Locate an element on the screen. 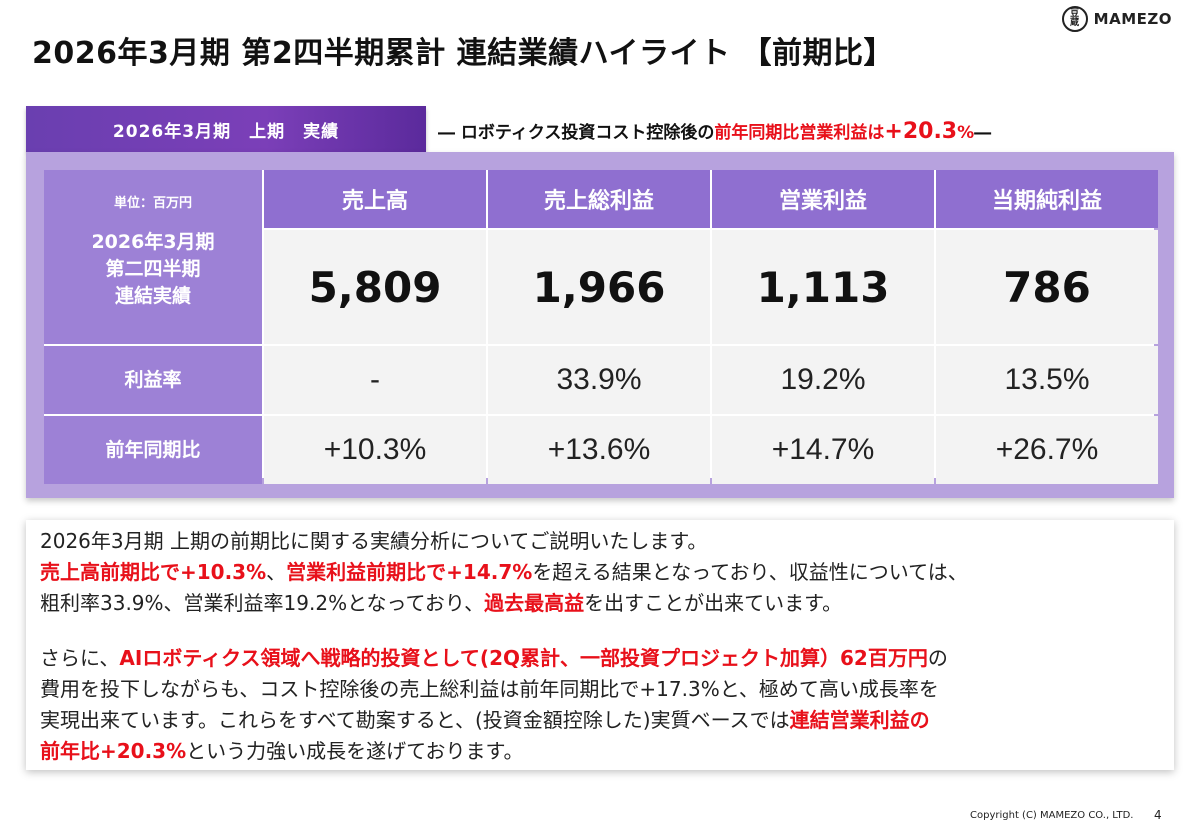 The height and width of the screenshot is (832, 1200). commentary-yoy-growth: 前年比+20.3% is located at coordinates (113, 751).